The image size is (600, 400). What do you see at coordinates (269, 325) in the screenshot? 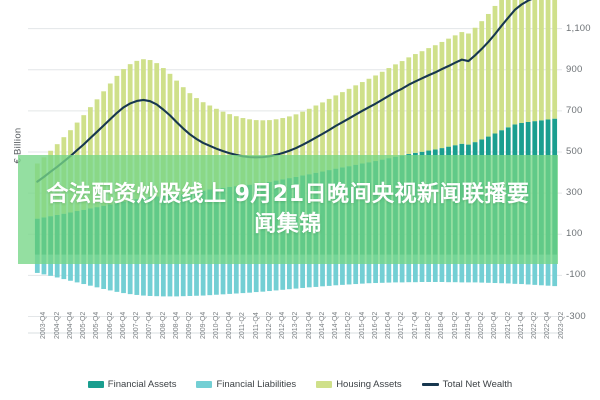
I see `x-axis-tick-label: 2012-Q2` at bounding box center [269, 325].